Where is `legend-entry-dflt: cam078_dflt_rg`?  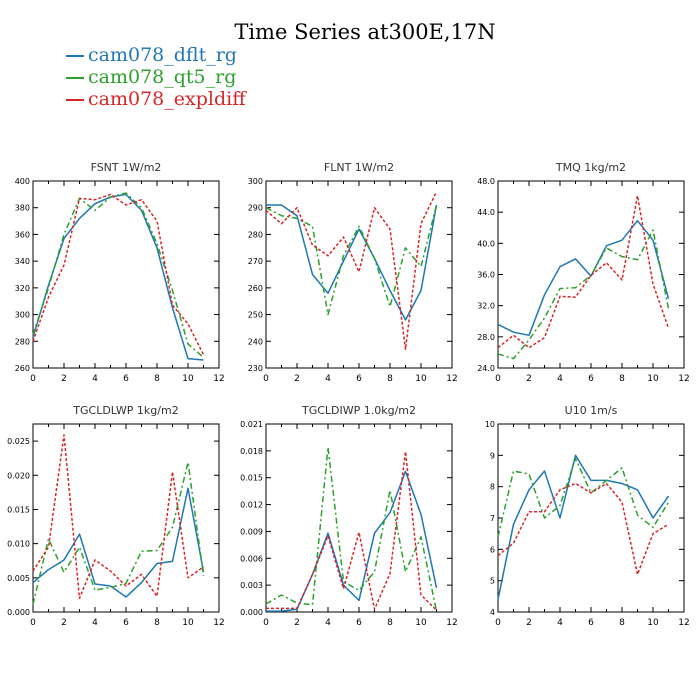
legend-entry-dflt: cam078_dflt_rg is located at coordinates (151, 55).